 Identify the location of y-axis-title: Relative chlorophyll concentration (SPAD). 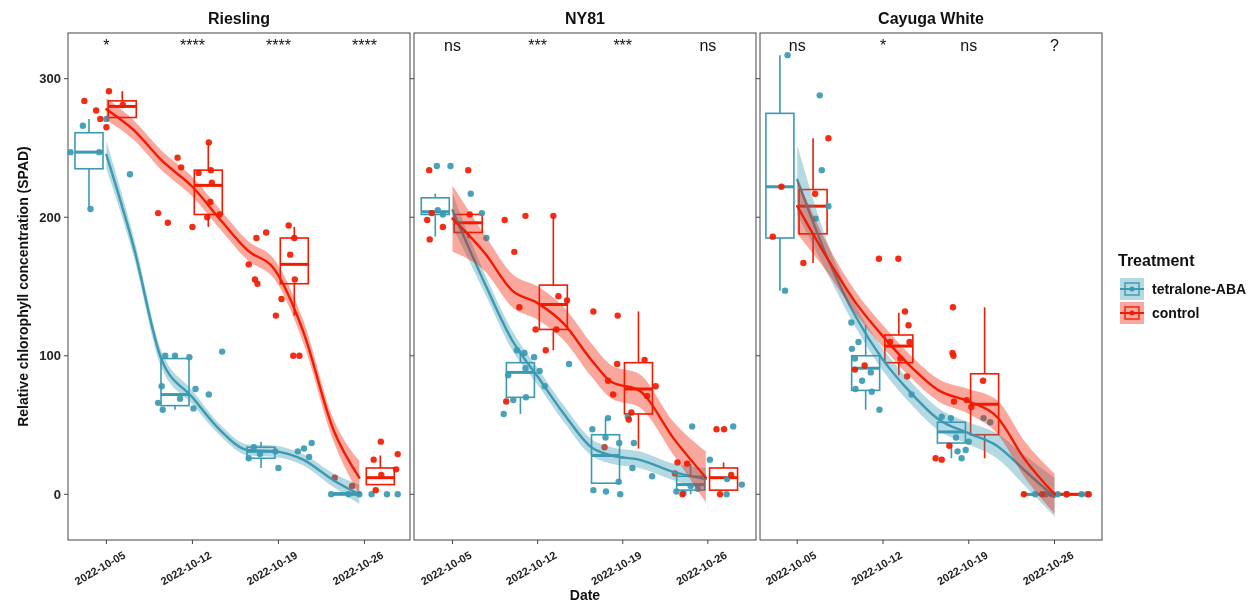
(23, 286).